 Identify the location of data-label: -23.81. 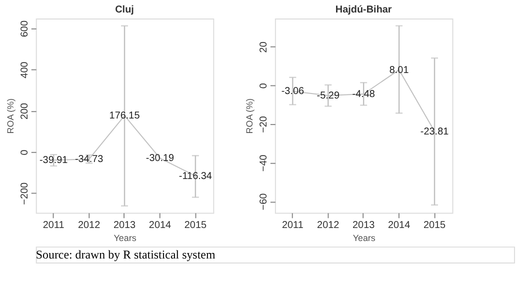
(435, 132).